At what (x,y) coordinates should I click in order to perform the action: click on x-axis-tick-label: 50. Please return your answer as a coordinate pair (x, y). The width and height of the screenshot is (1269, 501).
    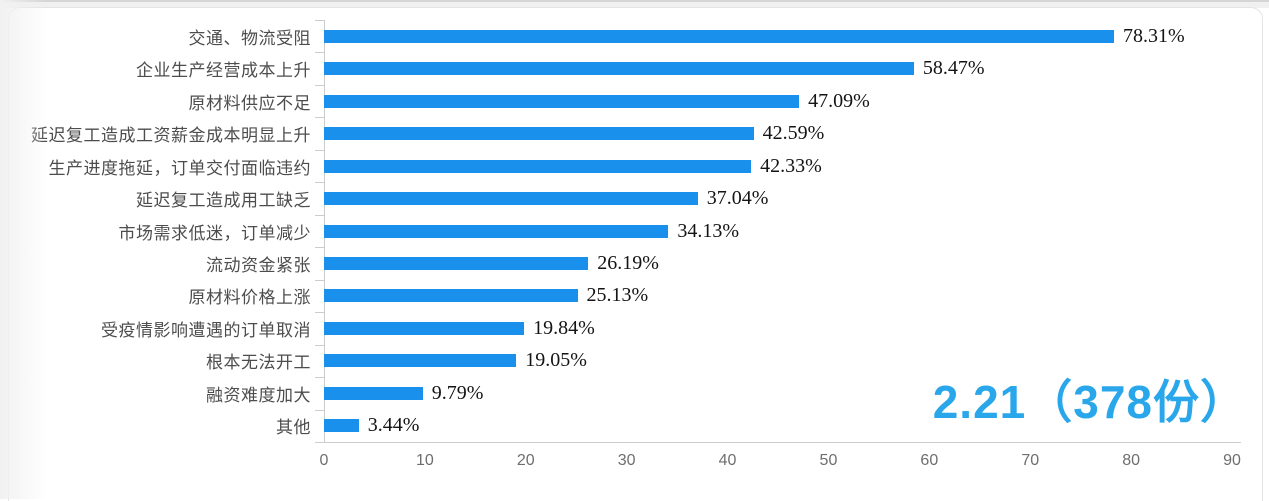
    Looking at the image, I should click on (828, 460).